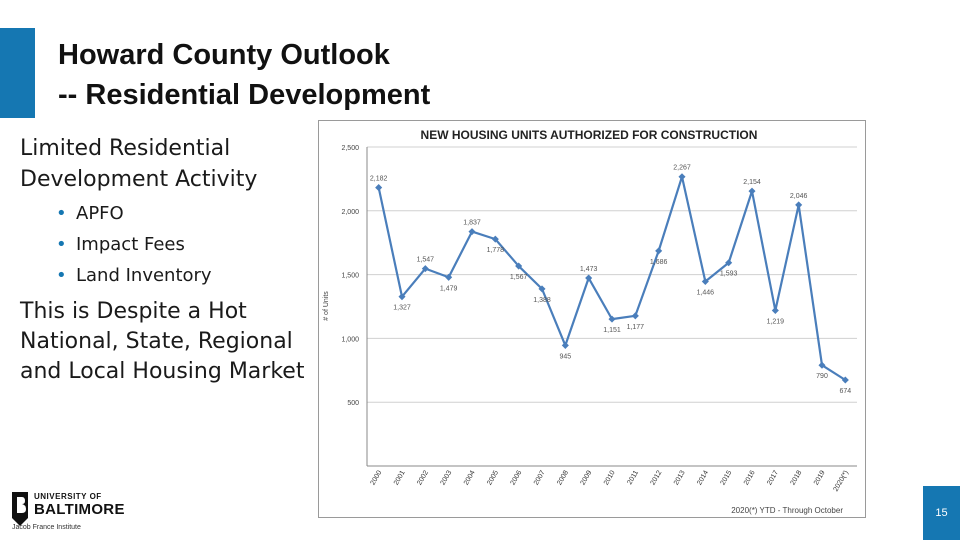 This screenshot has height=540, width=960. What do you see at coordinates (68, 496) in the screenshot?
I see `logo-text-university-of: UNIVERSITY OF` at bounding box center [68, 496].